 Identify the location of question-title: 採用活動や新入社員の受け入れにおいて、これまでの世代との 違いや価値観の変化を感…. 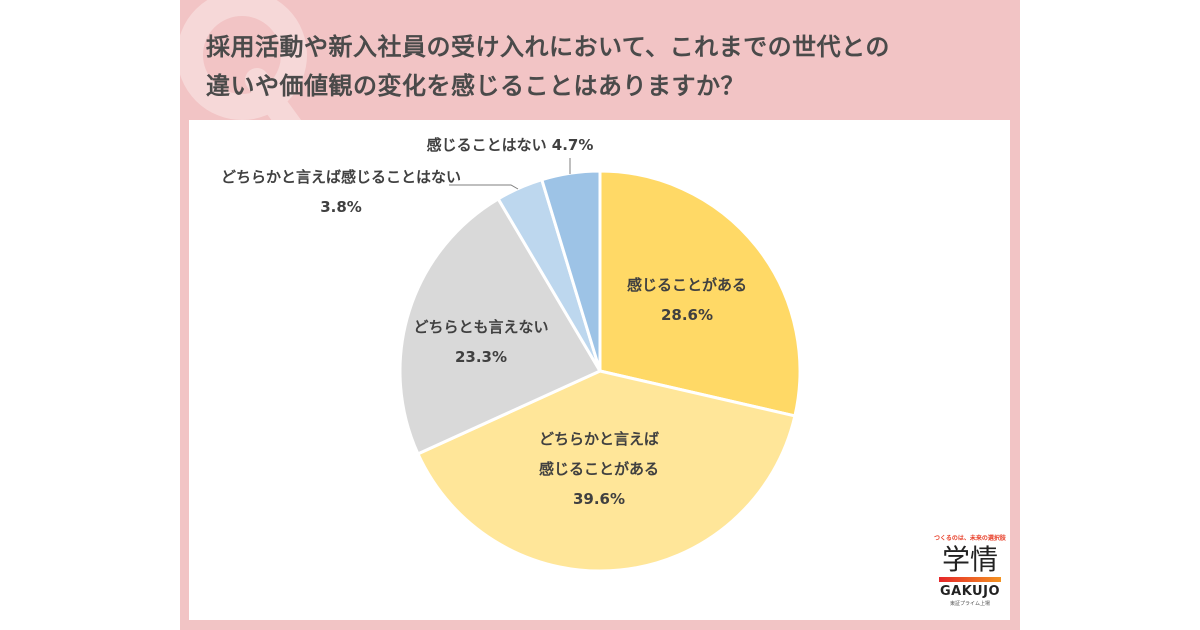
(606, 67).